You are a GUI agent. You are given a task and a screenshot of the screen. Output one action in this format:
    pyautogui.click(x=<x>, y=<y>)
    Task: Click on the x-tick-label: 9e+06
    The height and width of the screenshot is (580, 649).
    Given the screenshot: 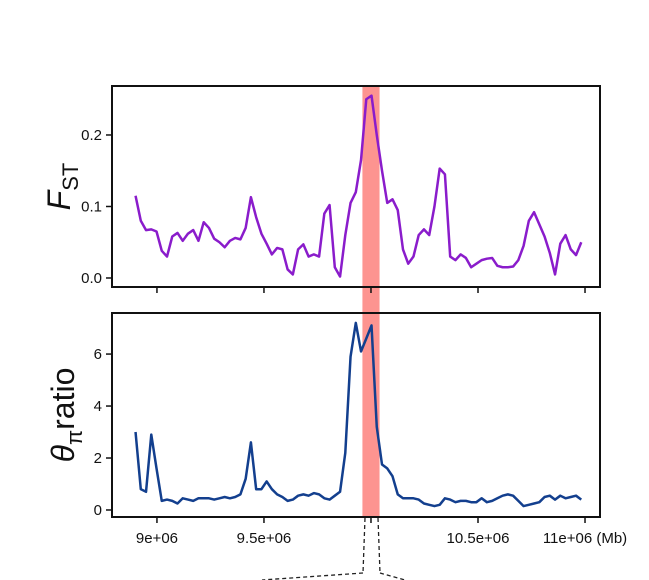 What is the action you would take?
    pyautogui.click(x=157, y=538)
    